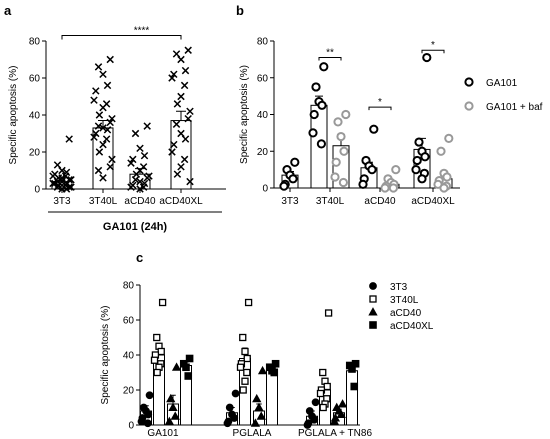 The height and width of the screenshot is (439, 550). Describe the element at coordinates (335, 433) in the screenshot. I see `x-tick-label: PGLALA + TN86` at that location.